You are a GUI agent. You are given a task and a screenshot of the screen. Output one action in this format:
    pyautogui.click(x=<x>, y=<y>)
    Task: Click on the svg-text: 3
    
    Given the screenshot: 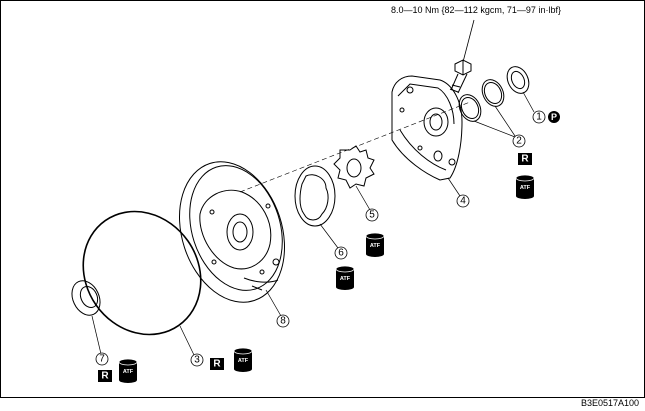 What is the action you would take?
    pyautogui.click(x=197, y=360)
    